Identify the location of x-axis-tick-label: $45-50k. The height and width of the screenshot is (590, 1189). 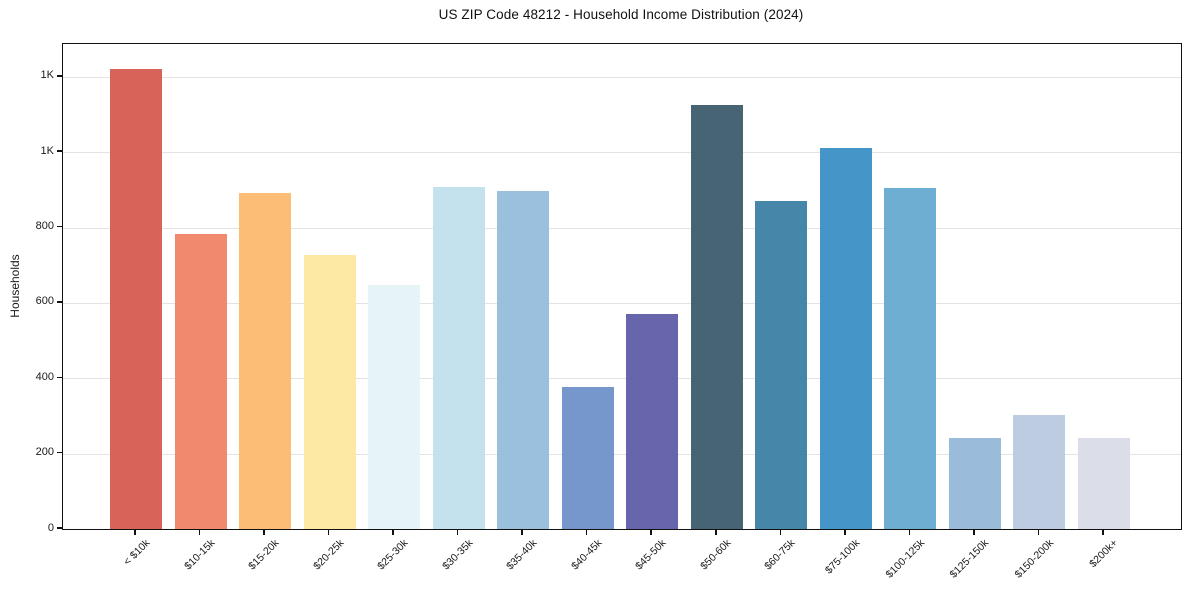
(651, 555).